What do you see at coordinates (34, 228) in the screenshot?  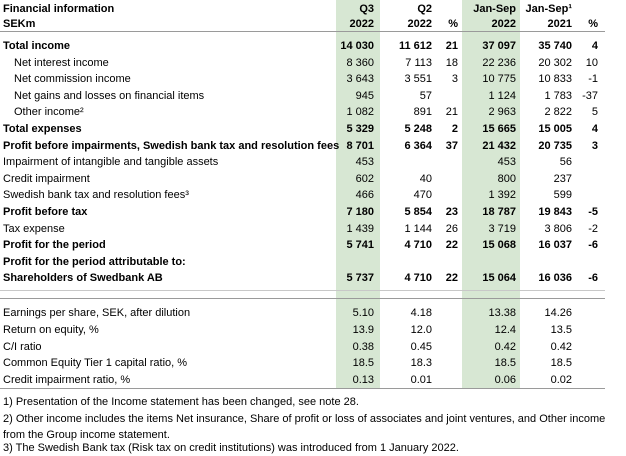 I see `row-label: Tax expense` at bounding box center [34, 228].